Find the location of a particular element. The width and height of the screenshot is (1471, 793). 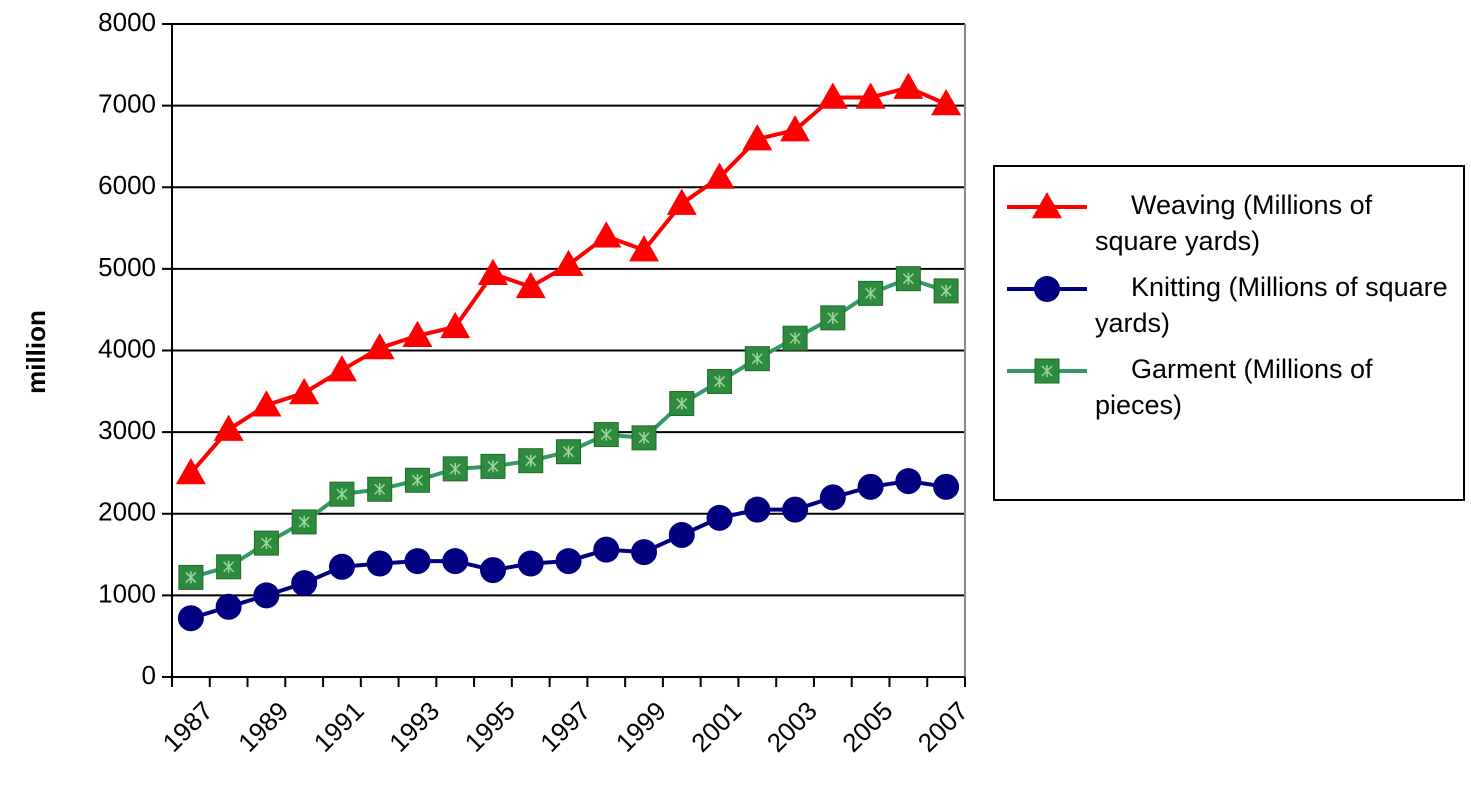

legend-label: Knitting (Millions of square yards) is located at coordinates (1271, 305).